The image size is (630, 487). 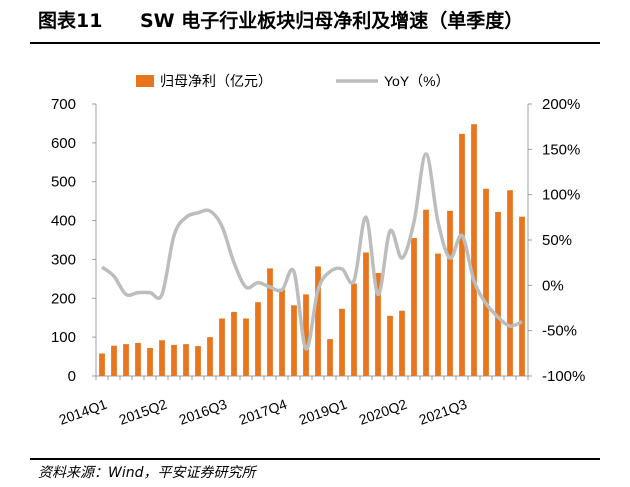 What do you see at coordinates (561, 149) in the screenshot?
I see `right-tick-label: 150%` at bounding box center [561, 149].